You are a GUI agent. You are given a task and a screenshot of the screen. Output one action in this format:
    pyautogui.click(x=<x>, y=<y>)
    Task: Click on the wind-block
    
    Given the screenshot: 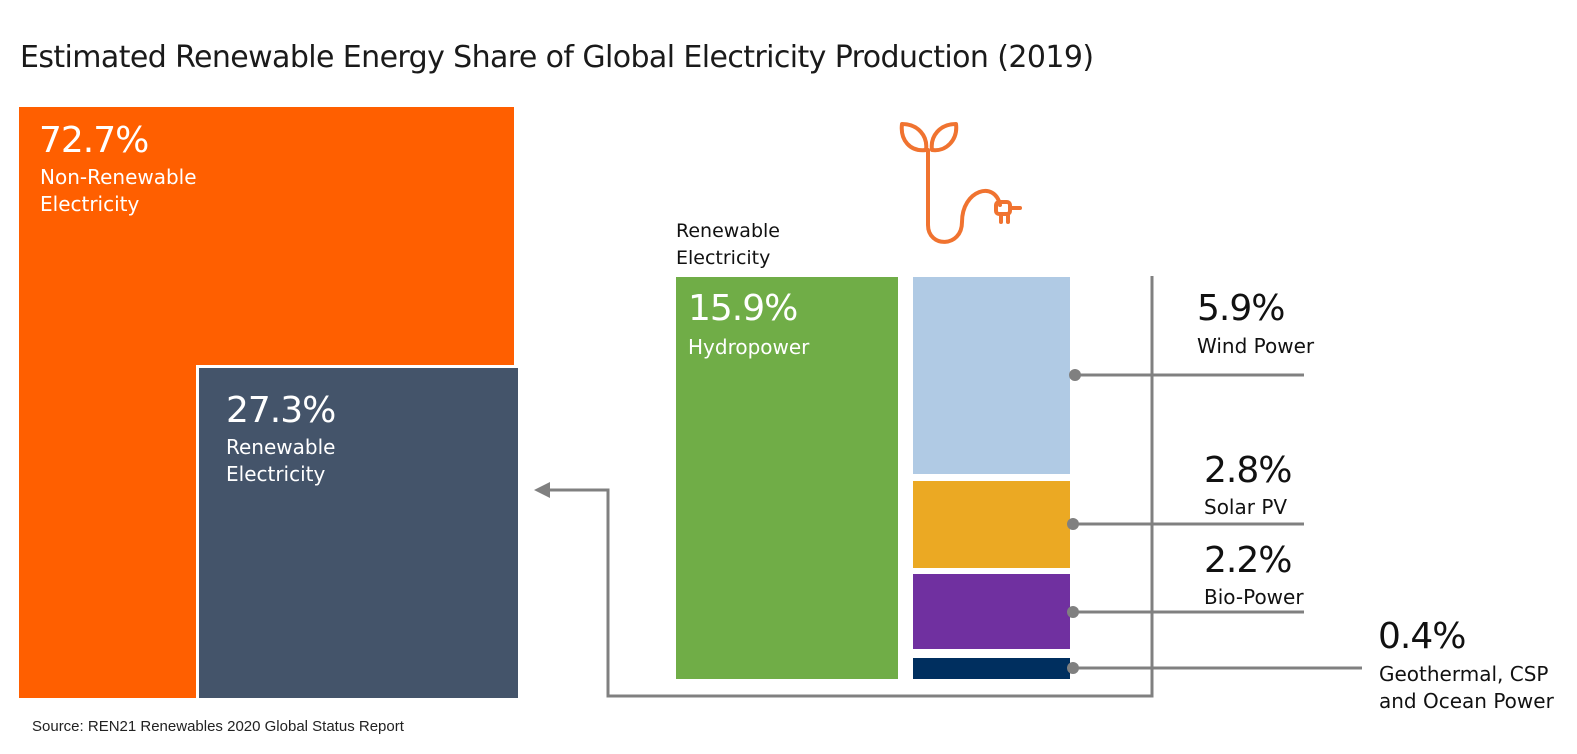 What is the action you would take?
    pyautogui.click(x=991, y=375)
    